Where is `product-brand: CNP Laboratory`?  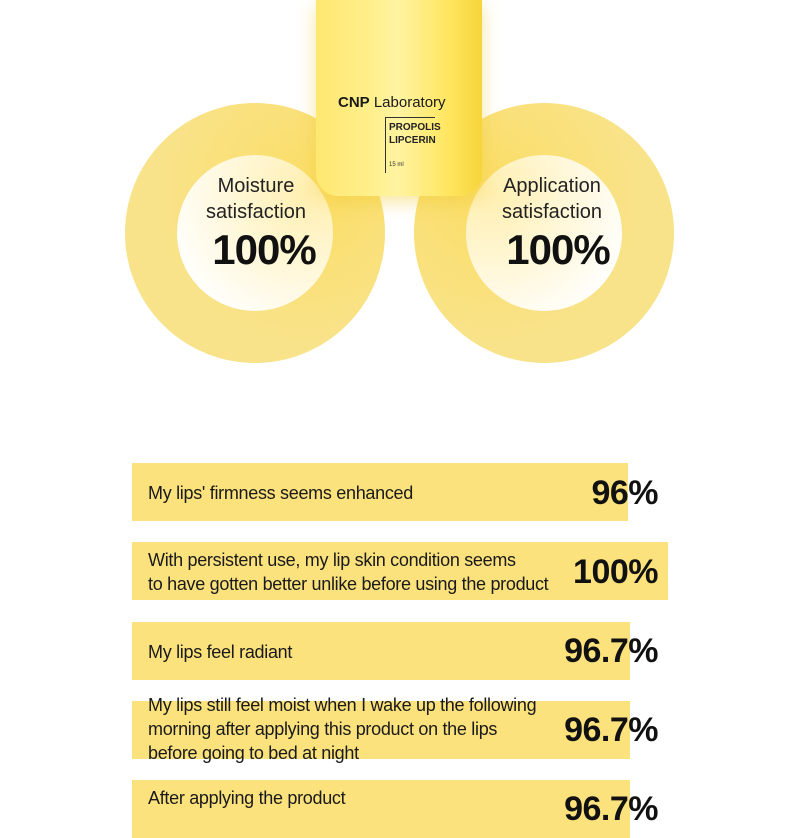 product-brand: CNP Laboratory is located at coordinates (392, 102).